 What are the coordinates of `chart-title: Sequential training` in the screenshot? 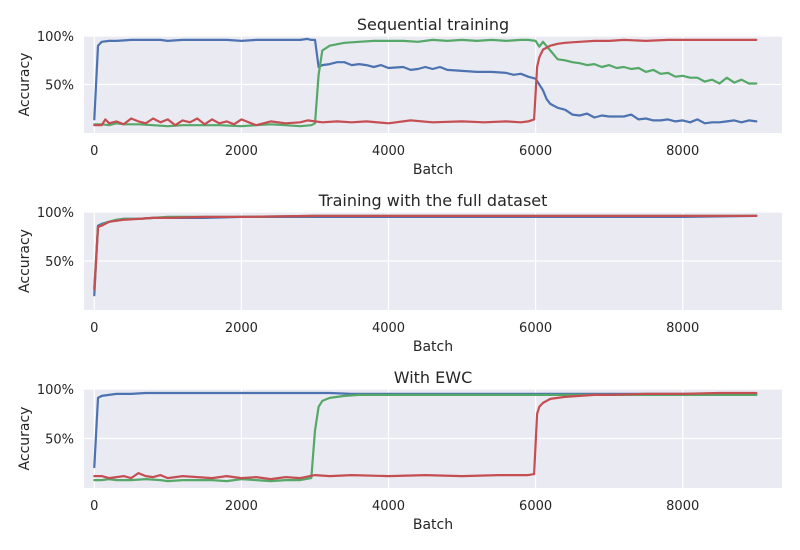 It's located at (433, 24).